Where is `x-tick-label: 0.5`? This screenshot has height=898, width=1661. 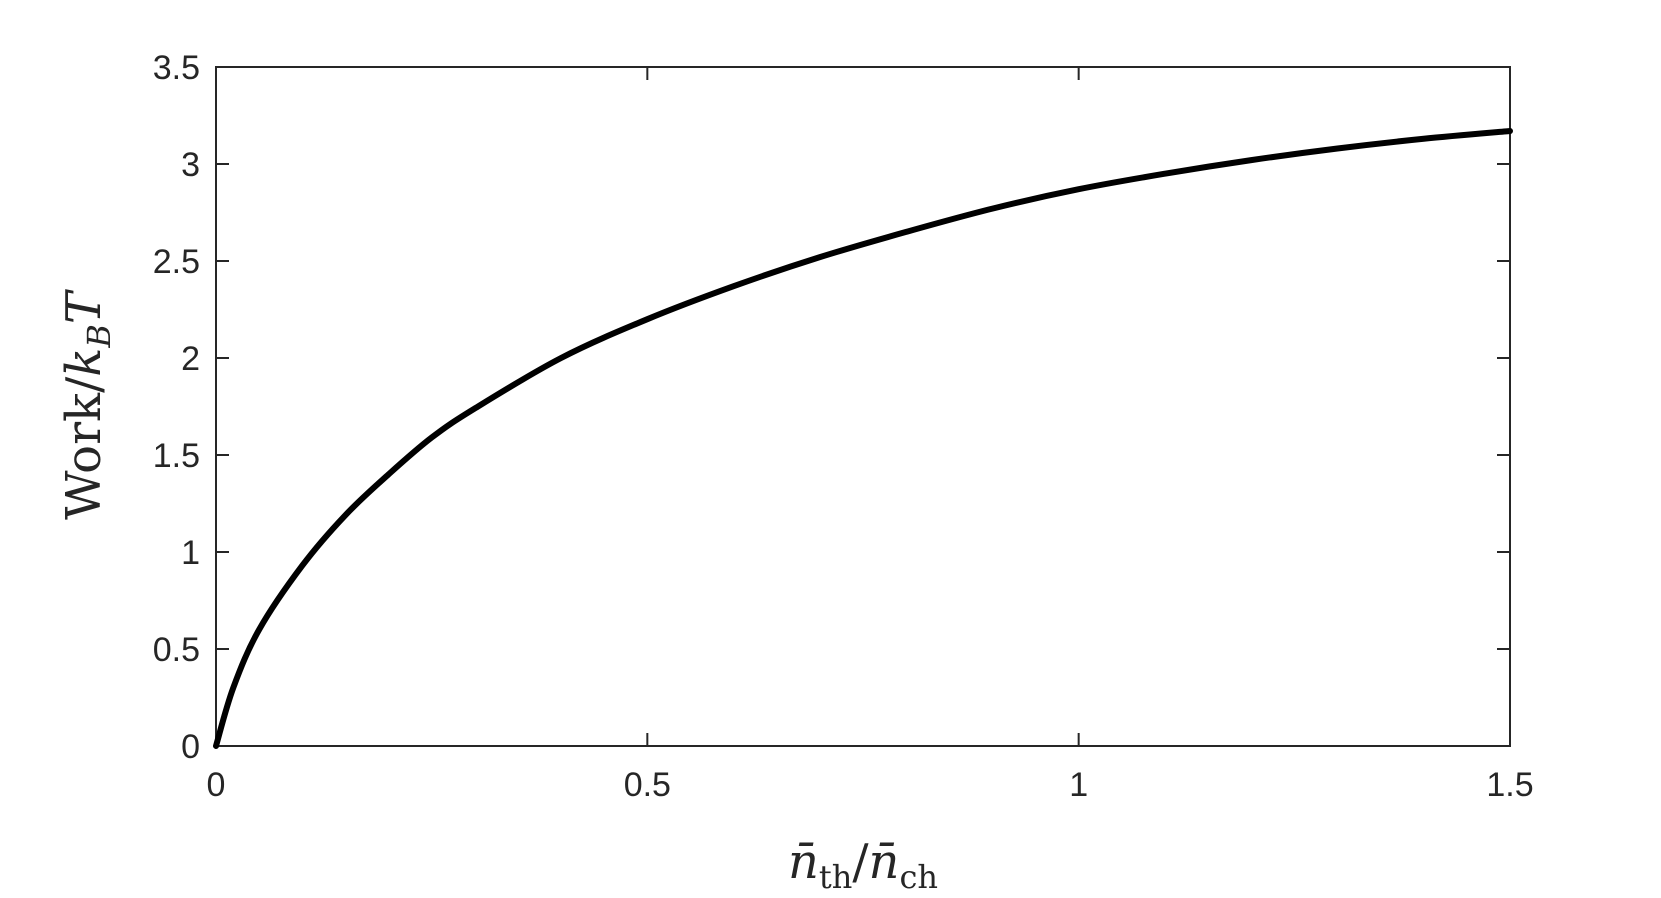
x-tick-label: 0.5 is located at coordinates (647, 785).